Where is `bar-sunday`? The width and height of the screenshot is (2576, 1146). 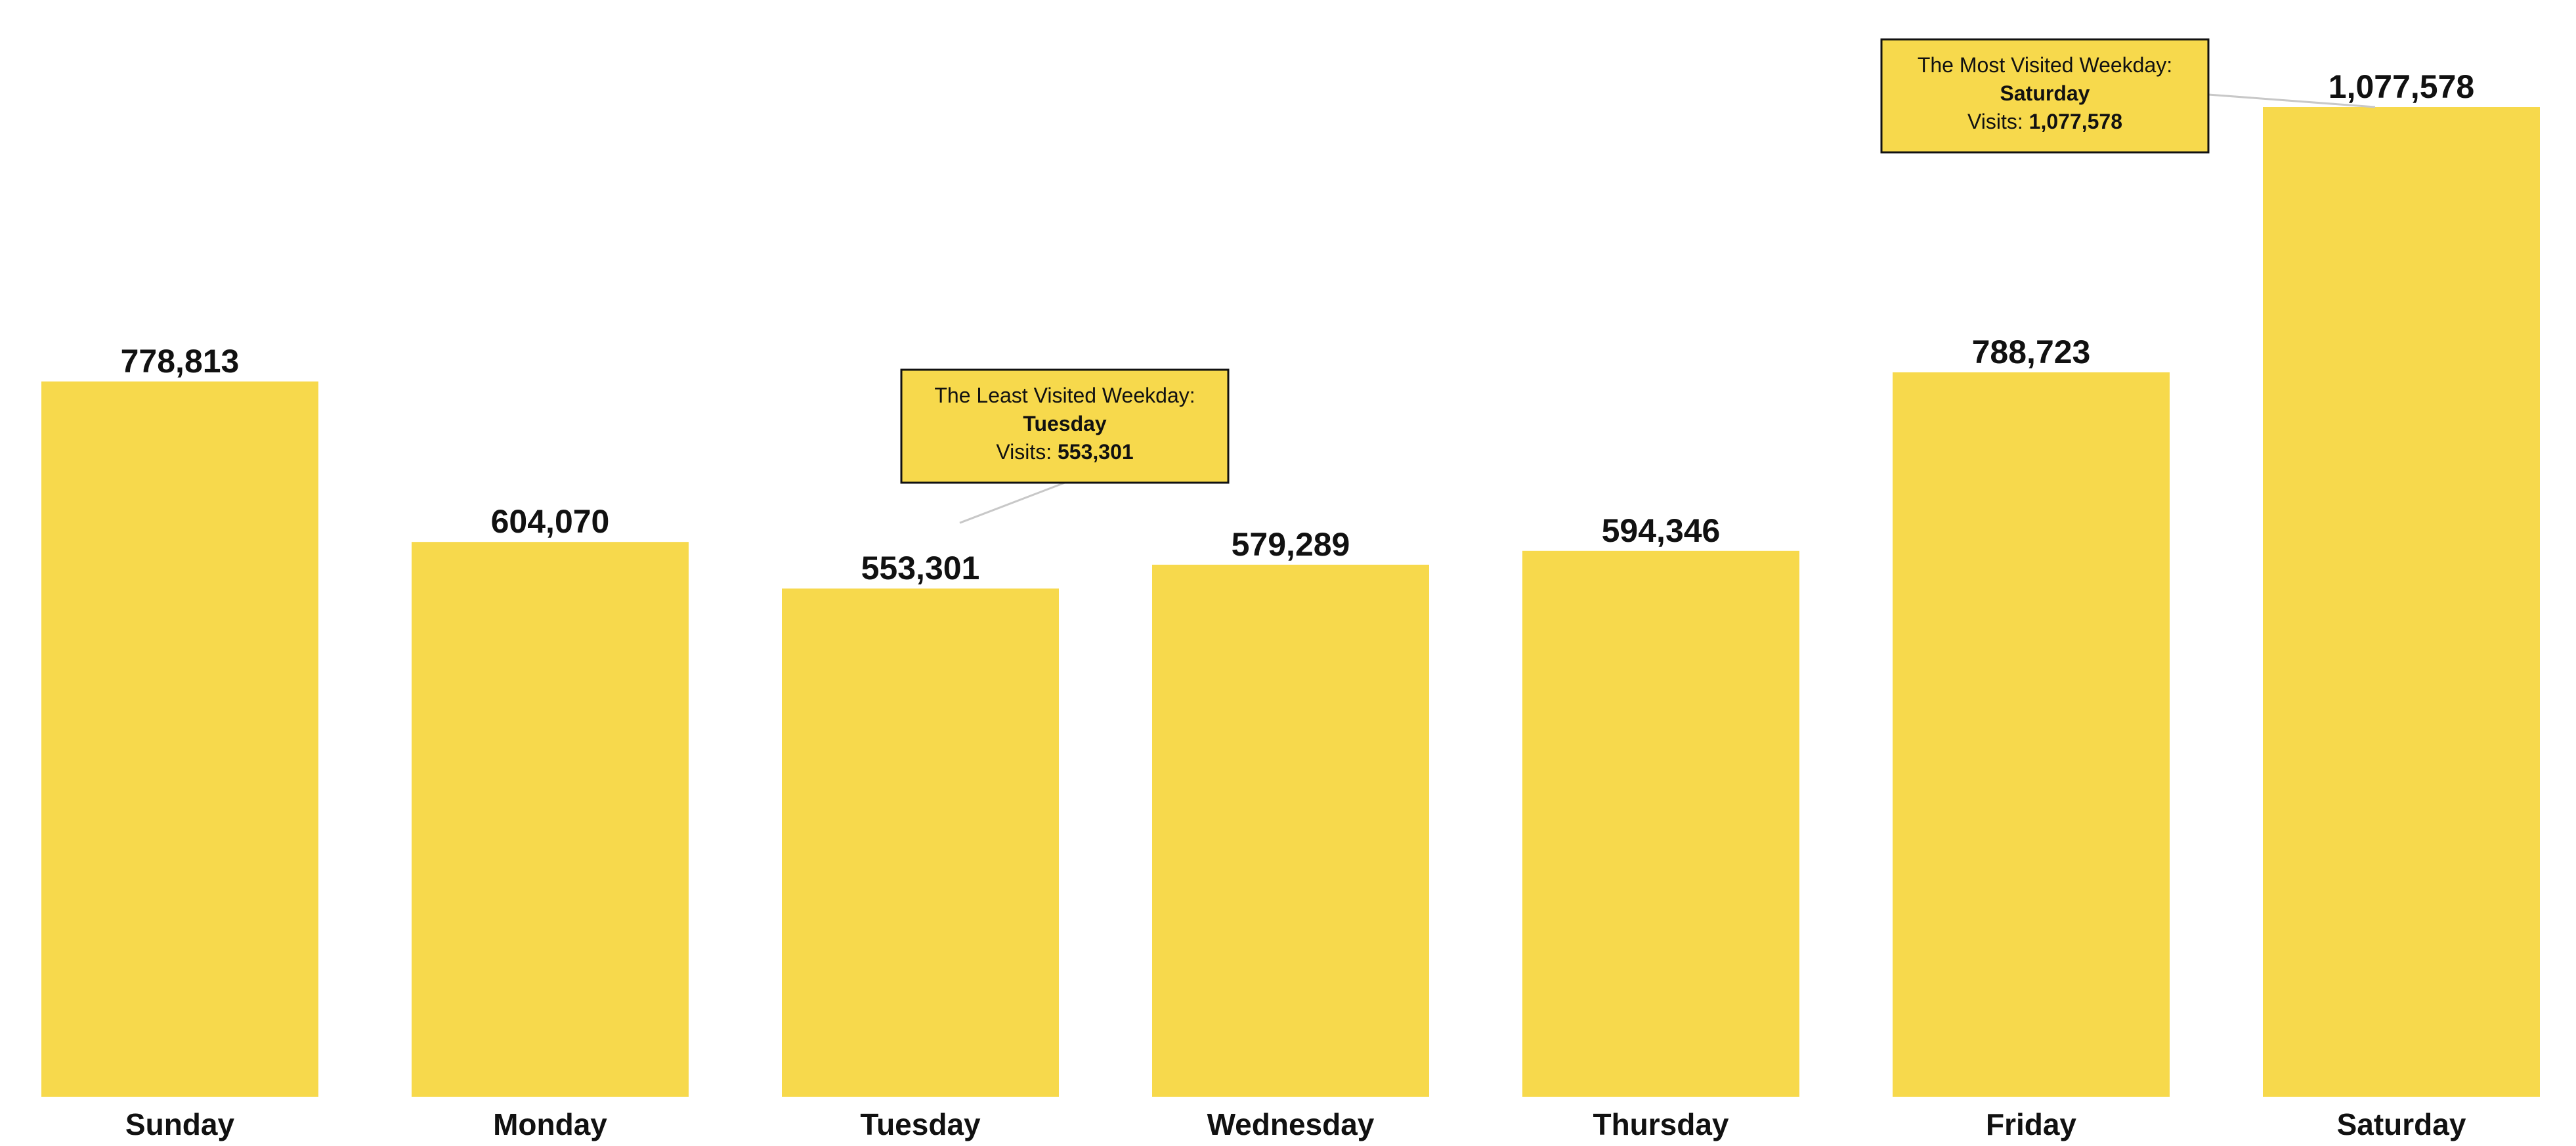
bar-sunday is located at coordinates (179, 739).